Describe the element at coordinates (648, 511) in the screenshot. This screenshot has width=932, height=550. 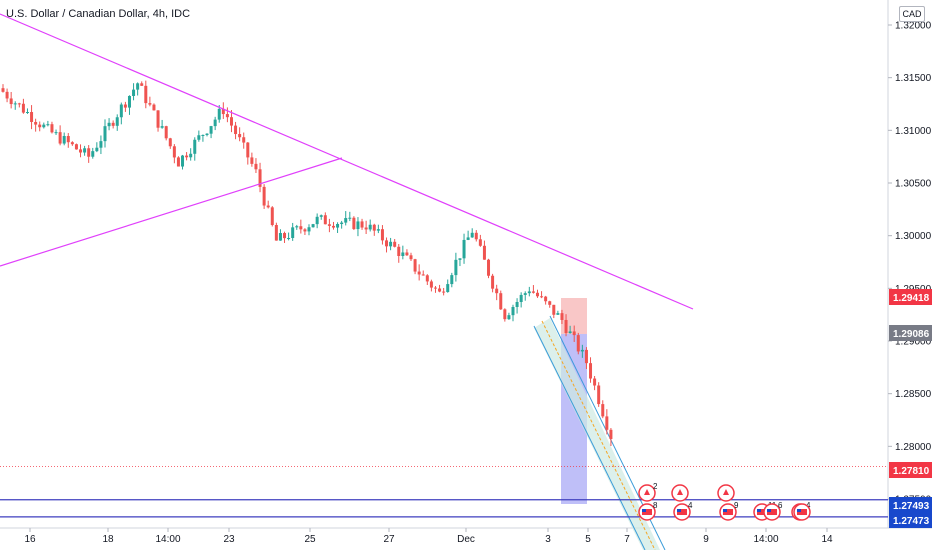
I see `event-badge-us: 8` at that location.